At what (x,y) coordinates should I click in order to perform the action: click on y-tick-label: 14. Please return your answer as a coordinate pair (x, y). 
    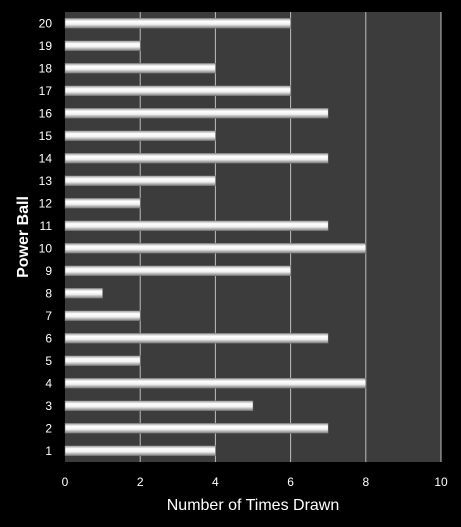
    Looking at the image, I should click on (46, 158).